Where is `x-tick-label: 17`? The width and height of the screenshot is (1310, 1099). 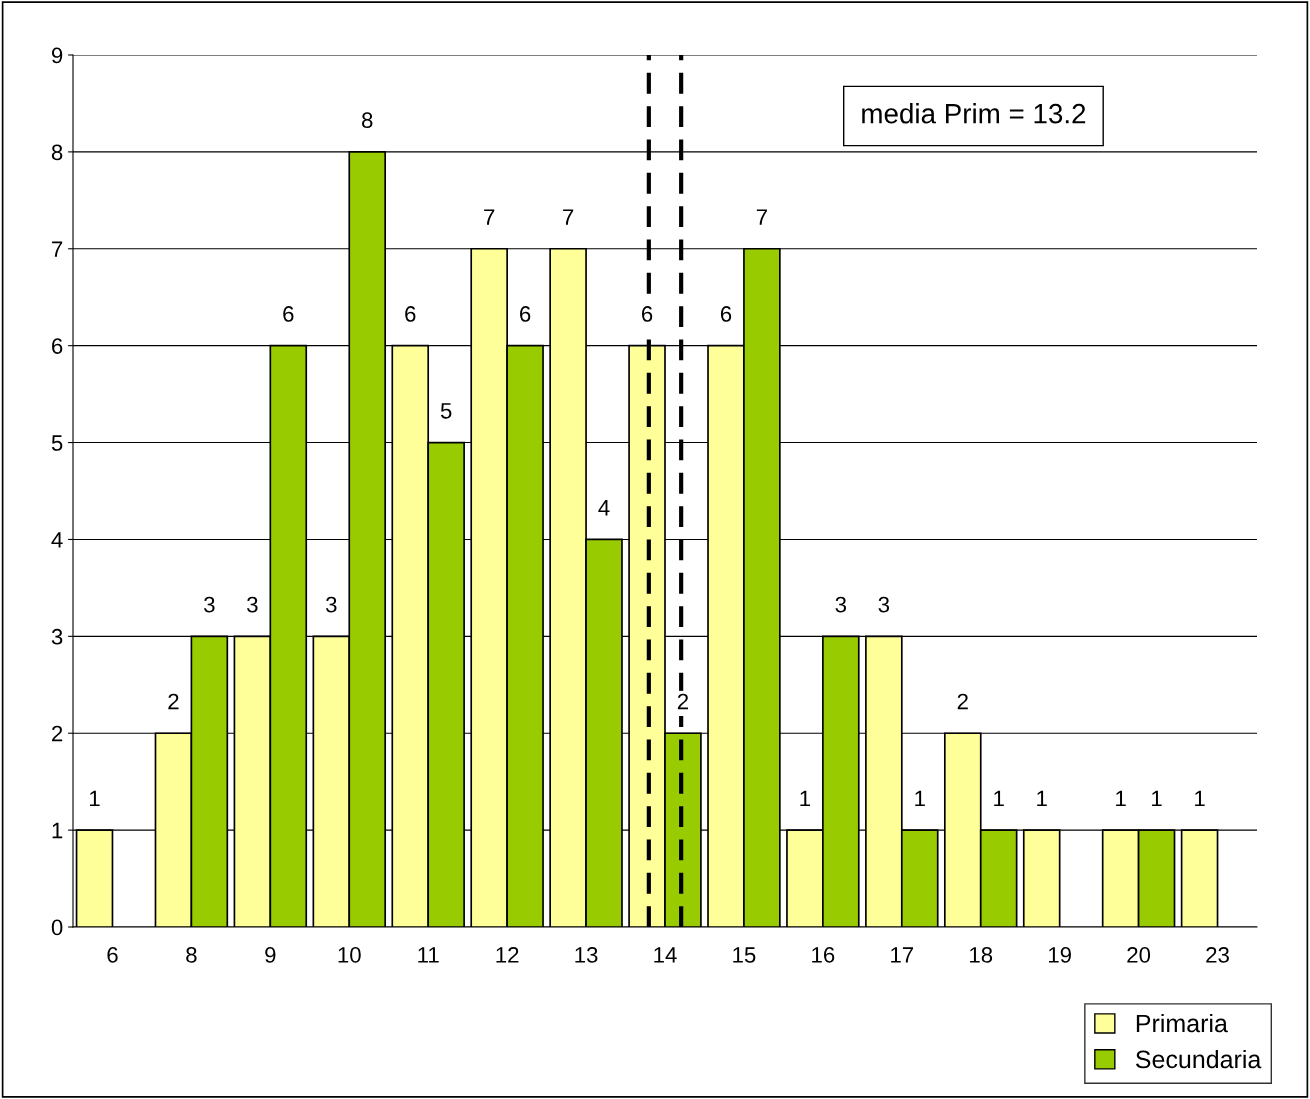 x-tick-label: 17 is located at coordinates (902, 955).